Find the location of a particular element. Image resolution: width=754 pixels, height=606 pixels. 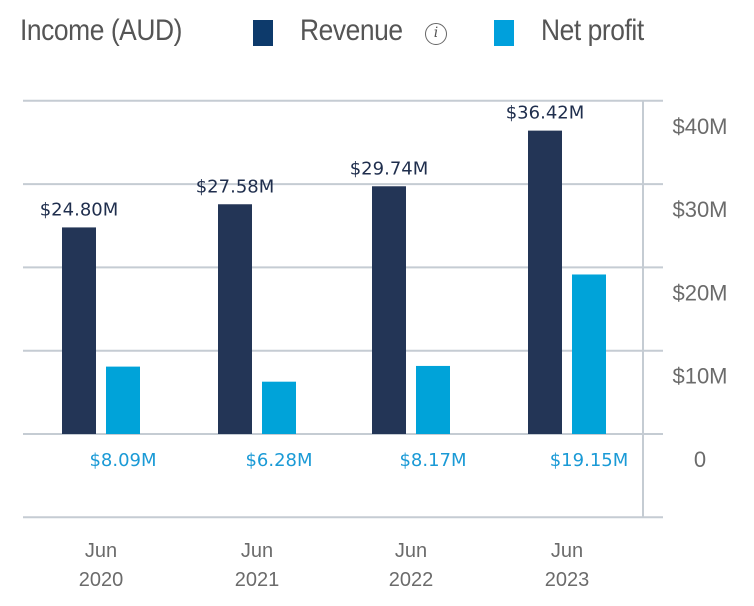

x-tick-label: 2022 is located at coordinates (411, 580).